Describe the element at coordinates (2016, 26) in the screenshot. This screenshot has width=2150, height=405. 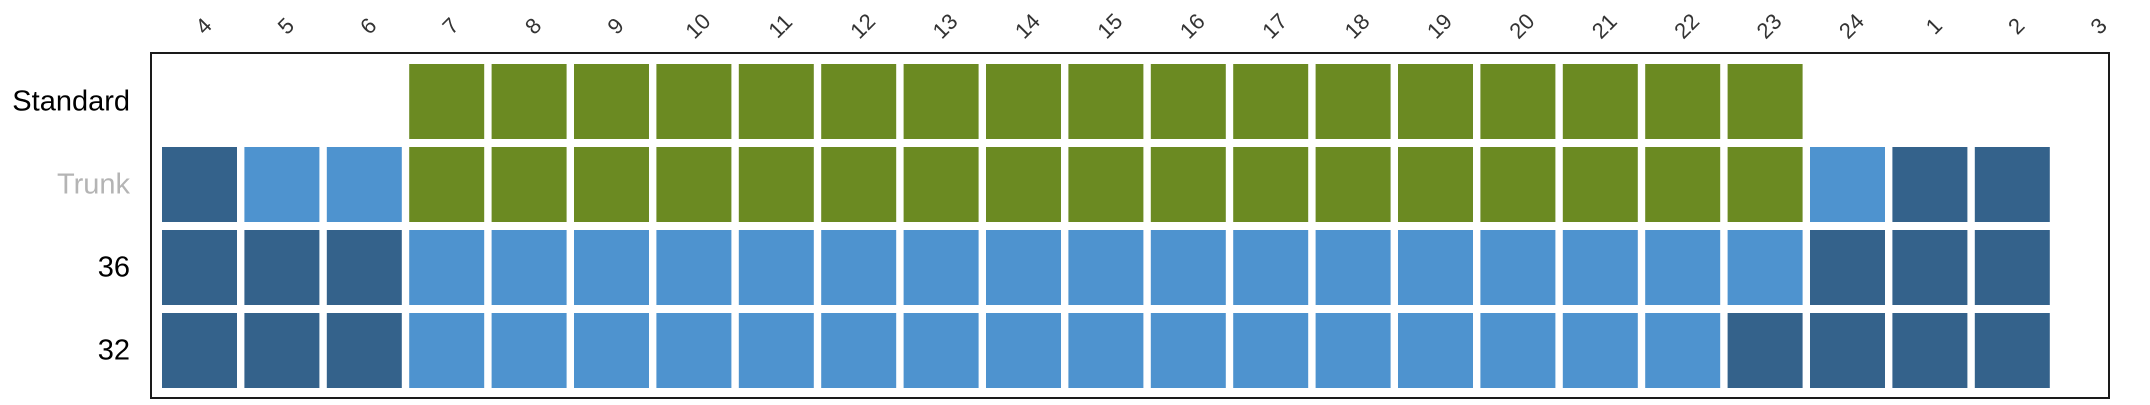
I see `column-label-2: 2` at that location.